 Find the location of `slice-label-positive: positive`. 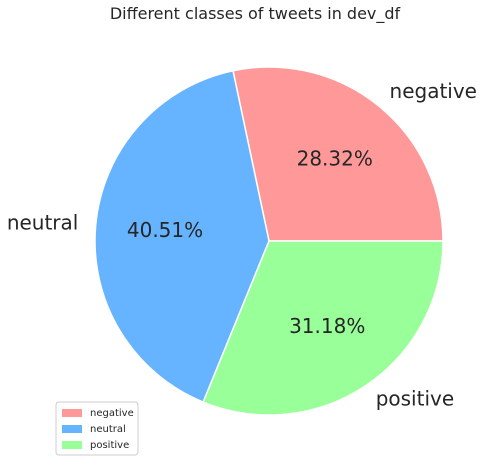

slice-label-positive: positive is located at coordinates (415, 398).